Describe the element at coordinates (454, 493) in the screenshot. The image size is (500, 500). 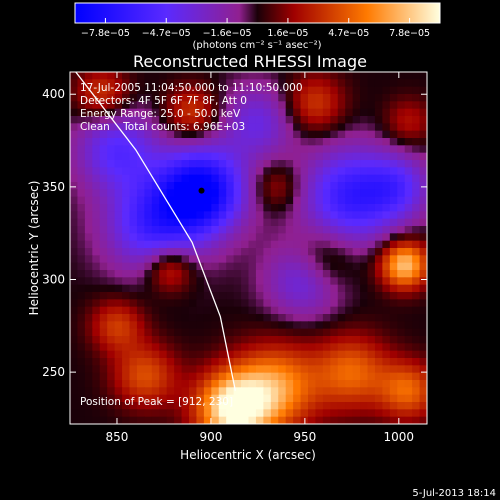
I see `footer-timestamp: 5-Jul-2013 18:14` at that location.